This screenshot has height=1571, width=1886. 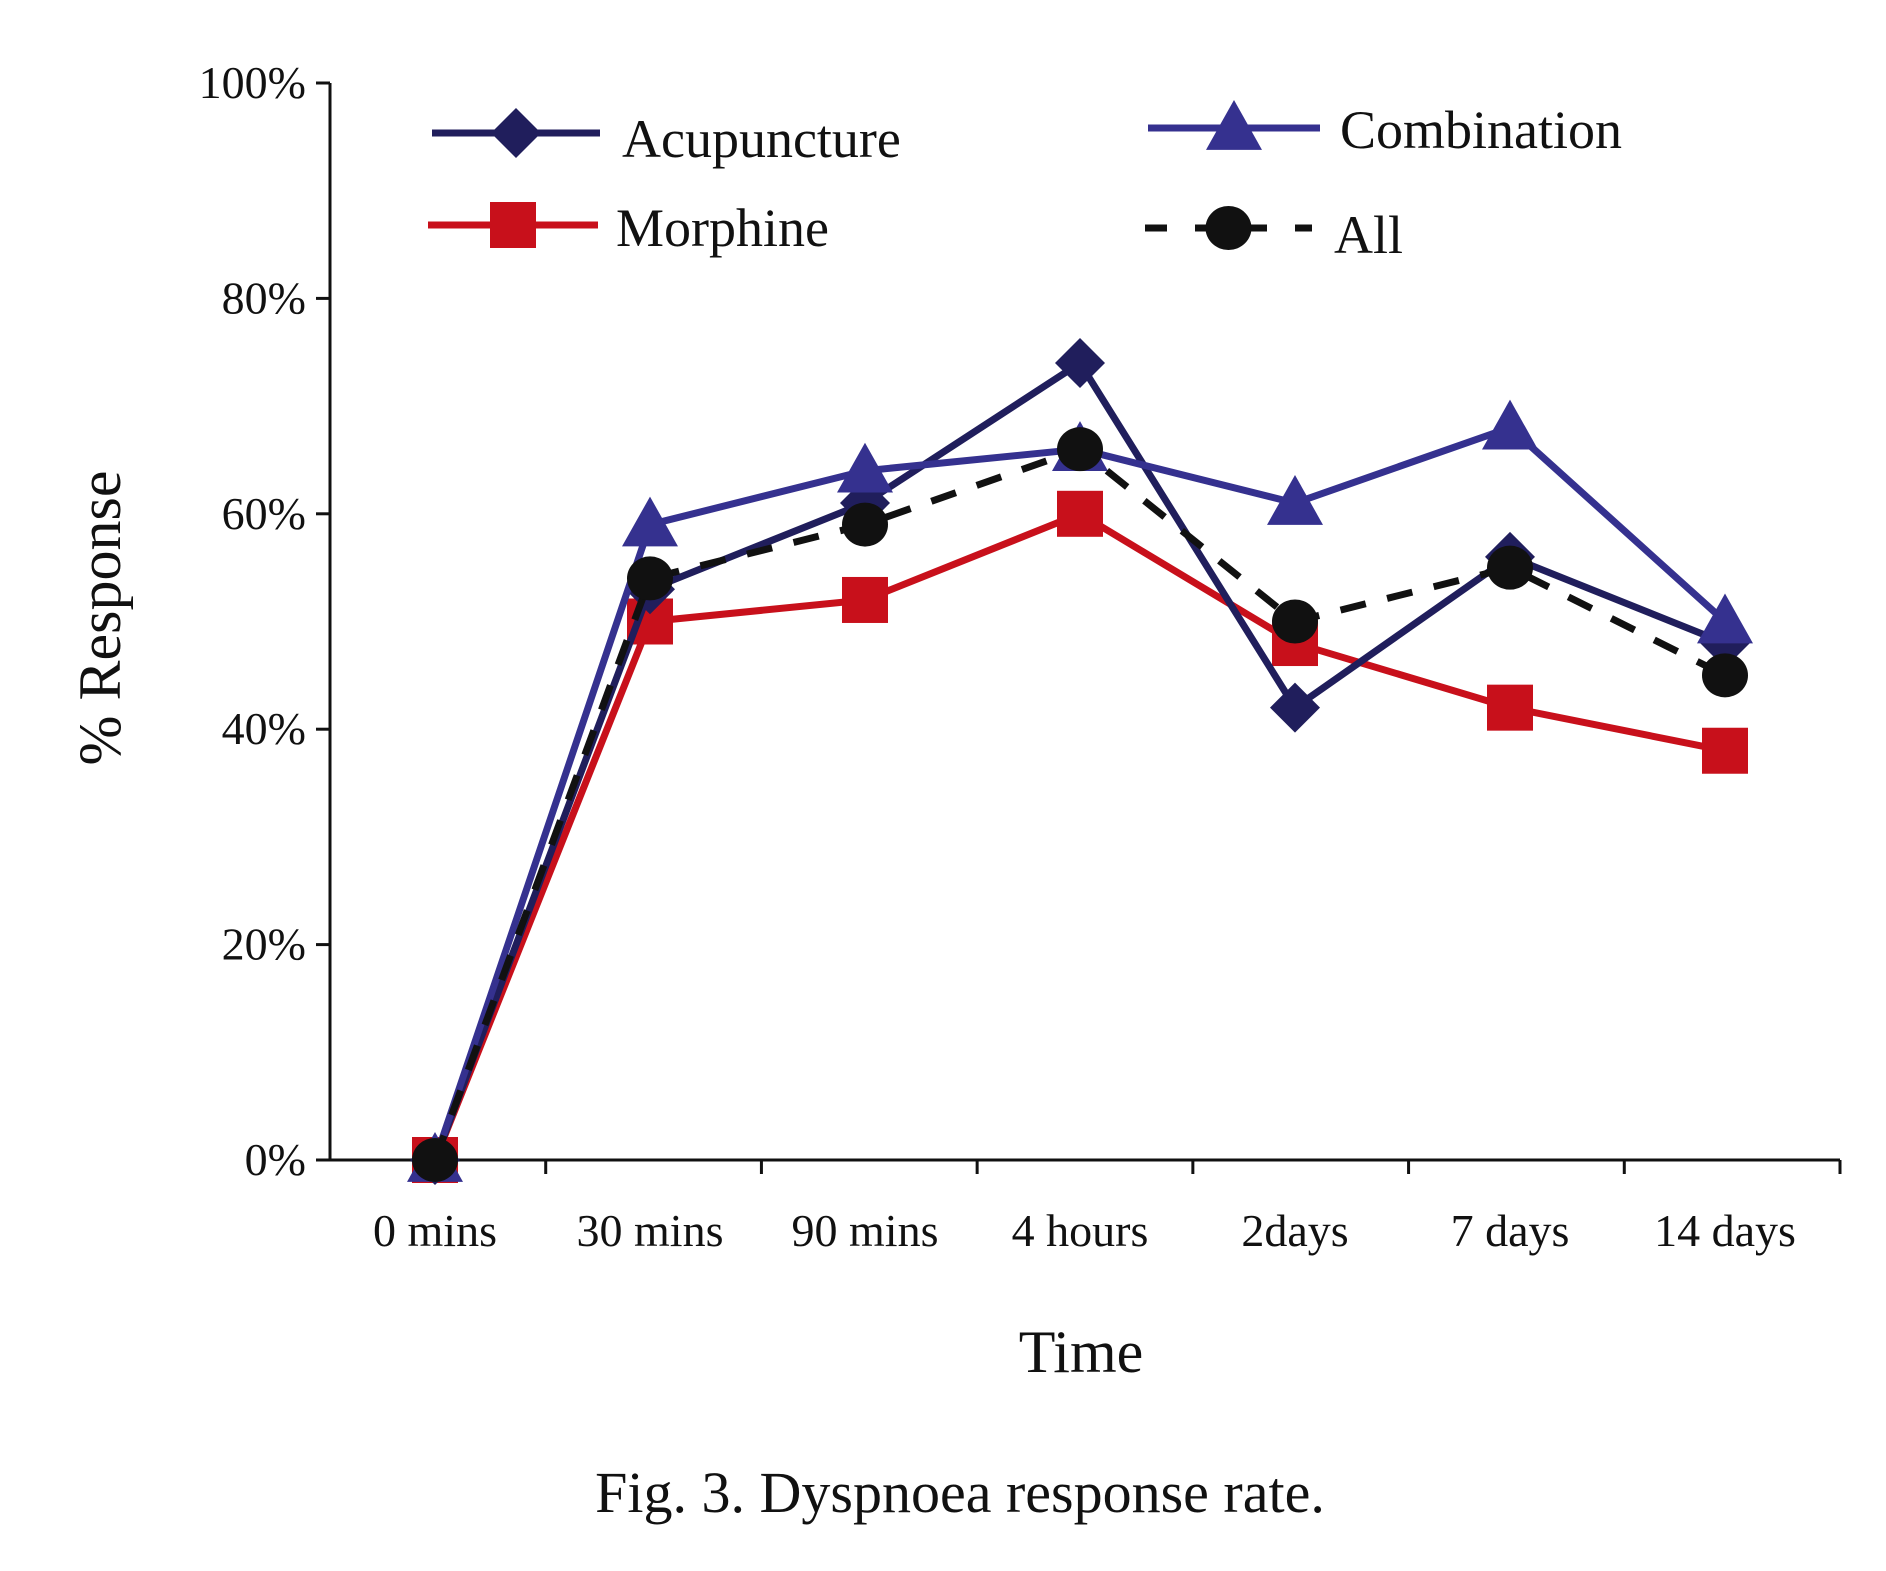 I want to click on x-axis-title: Time, so click(x=1081, y=1352).